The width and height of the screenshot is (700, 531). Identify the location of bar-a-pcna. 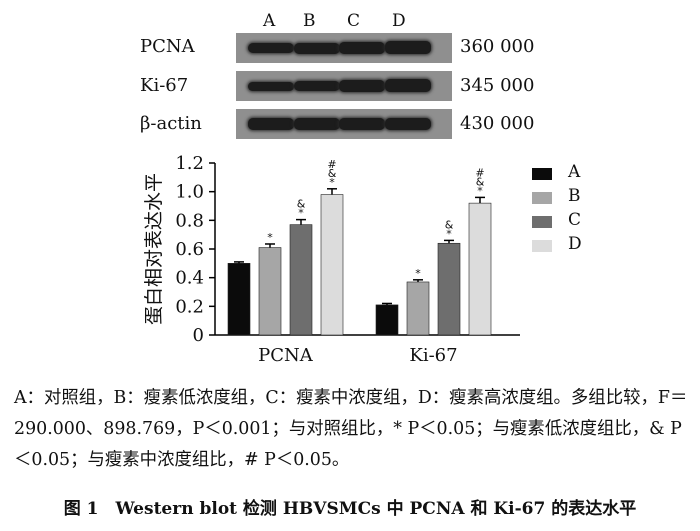
(239, 299).